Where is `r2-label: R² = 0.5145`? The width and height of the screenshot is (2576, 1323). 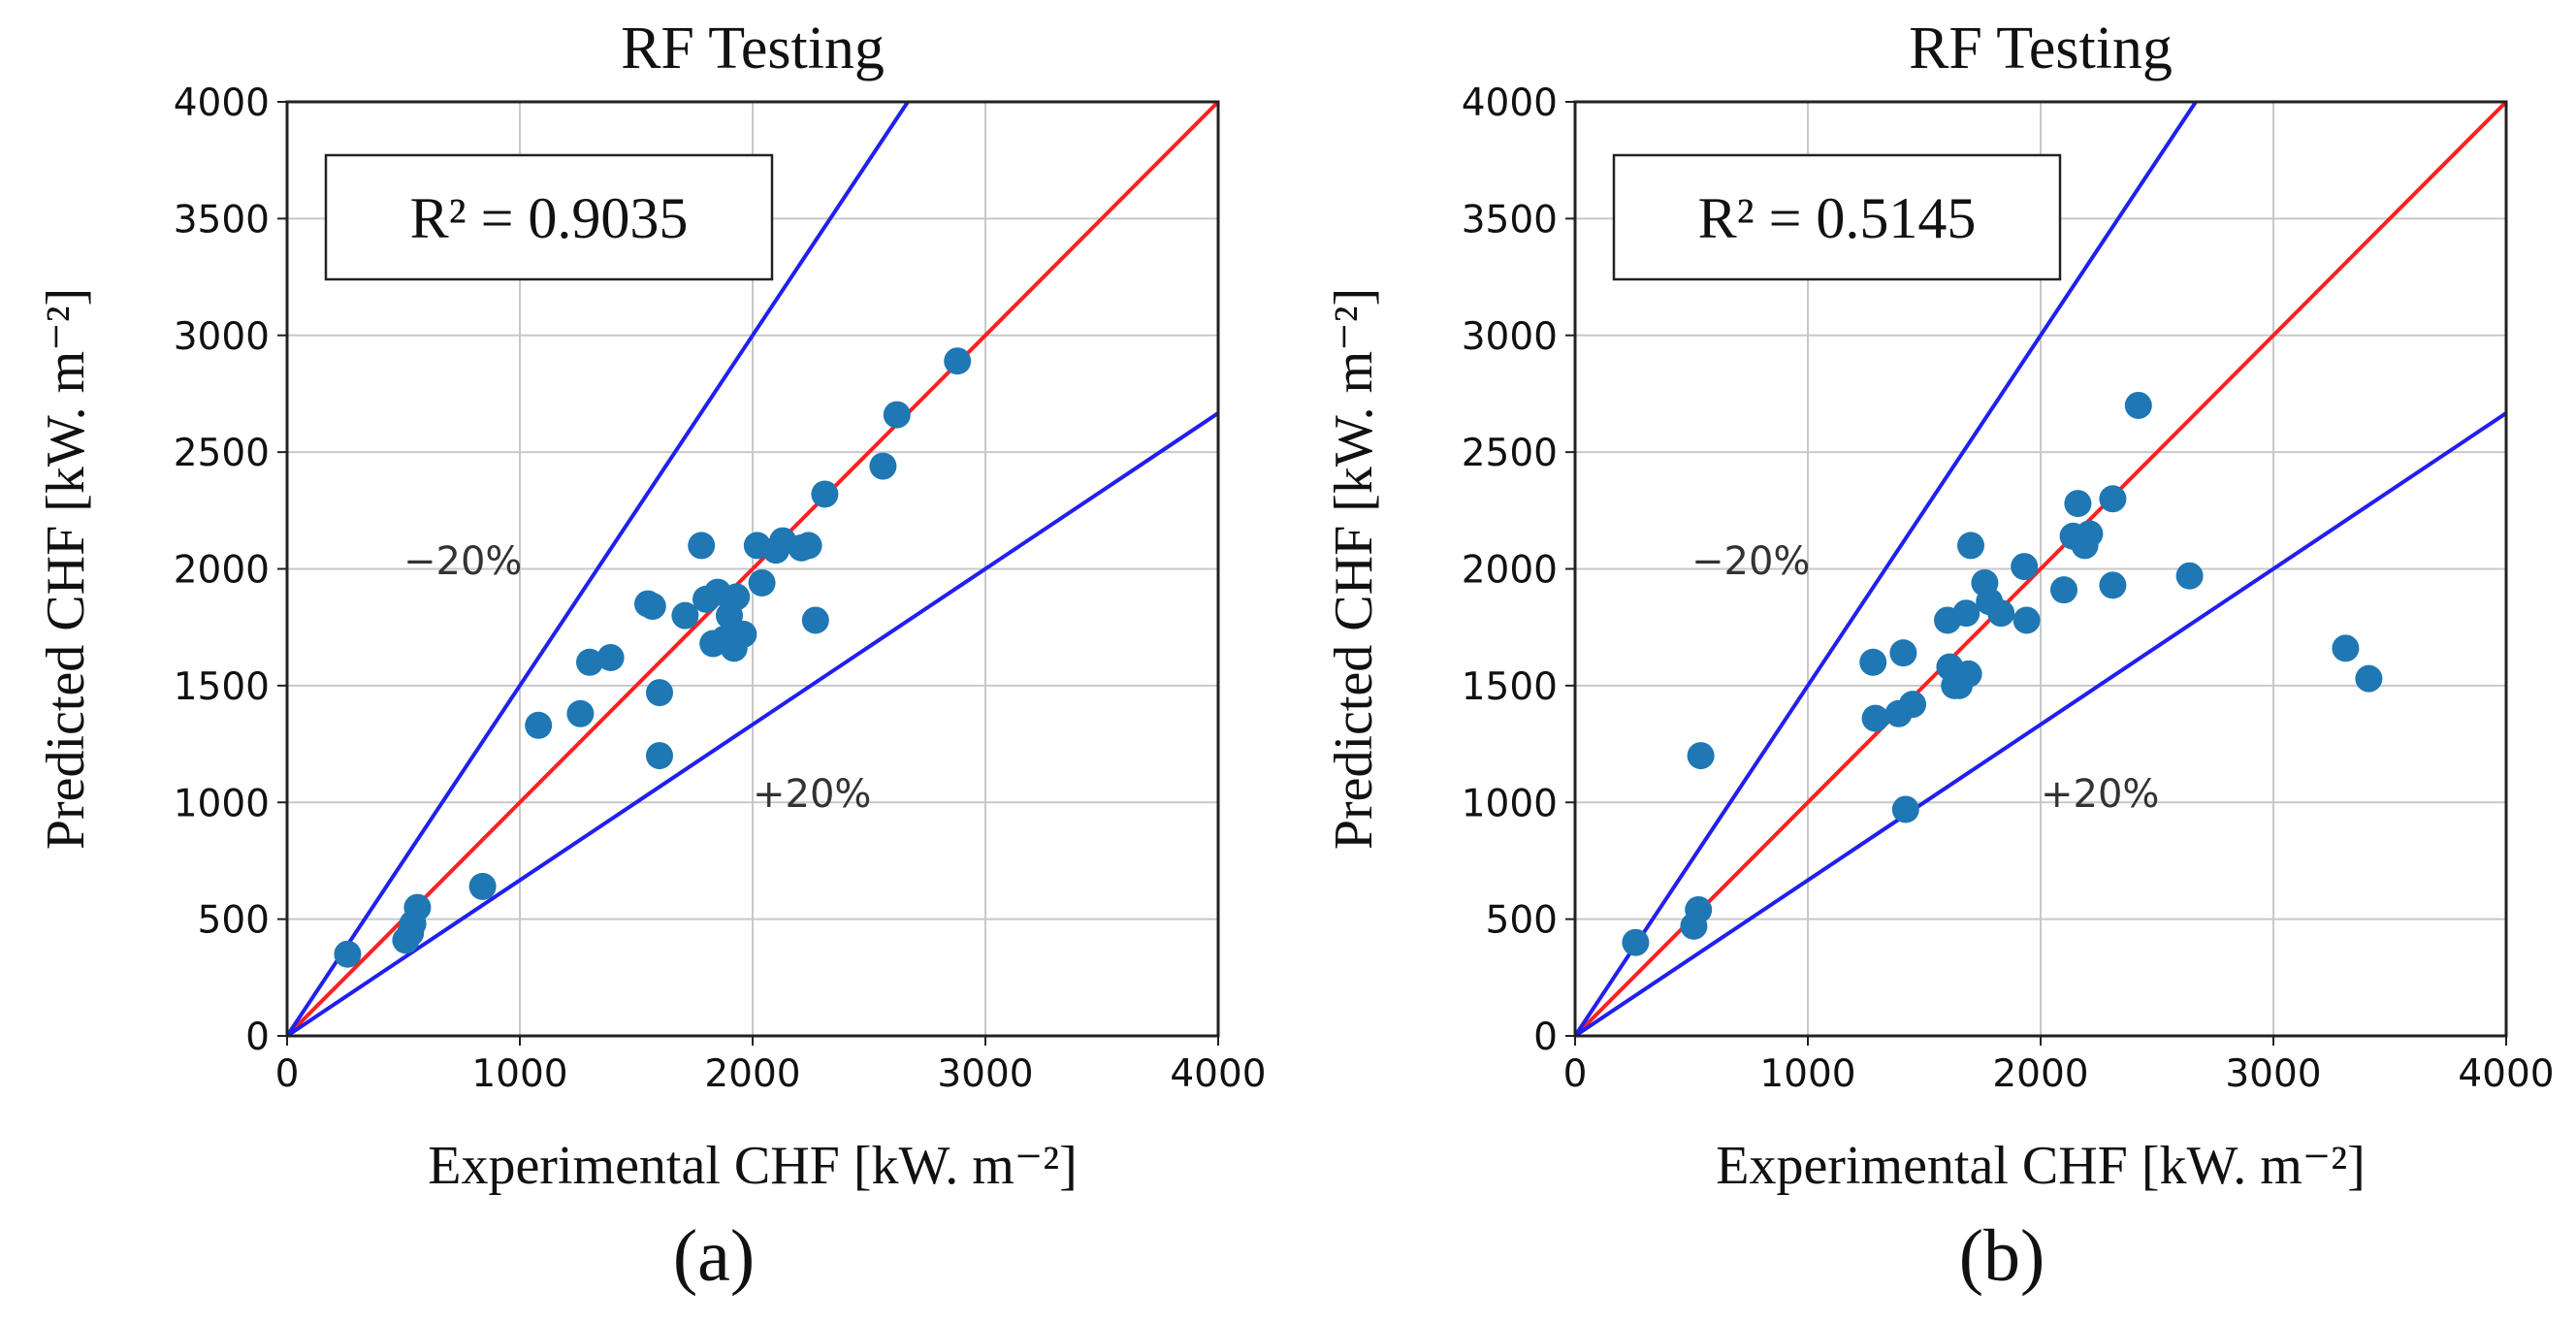 r2-label: R² = 0.5145 is located at coordinates (1837, 218).